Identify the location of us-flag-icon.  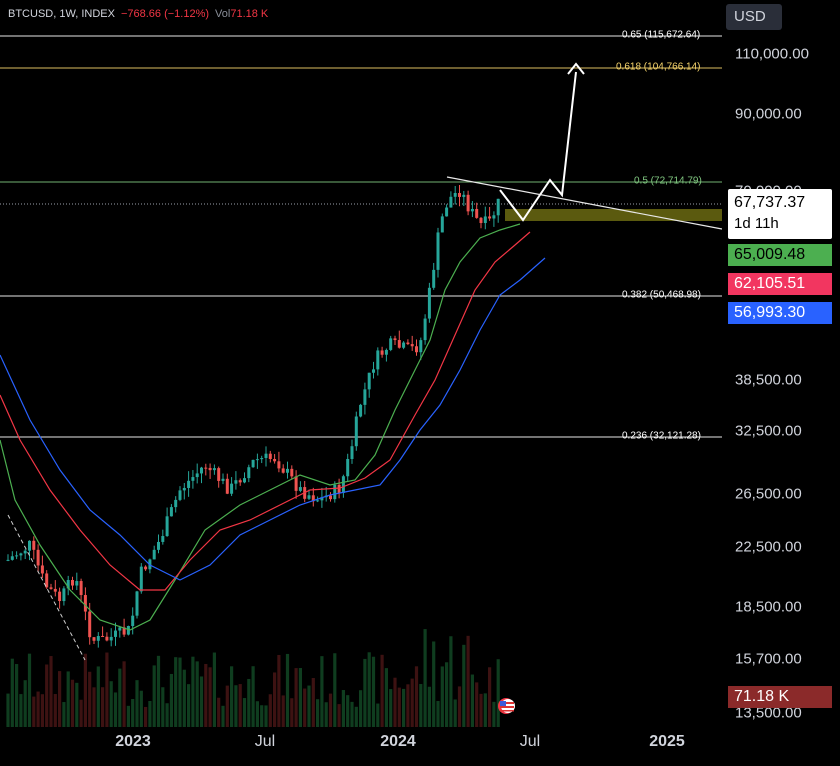
(506, 706).